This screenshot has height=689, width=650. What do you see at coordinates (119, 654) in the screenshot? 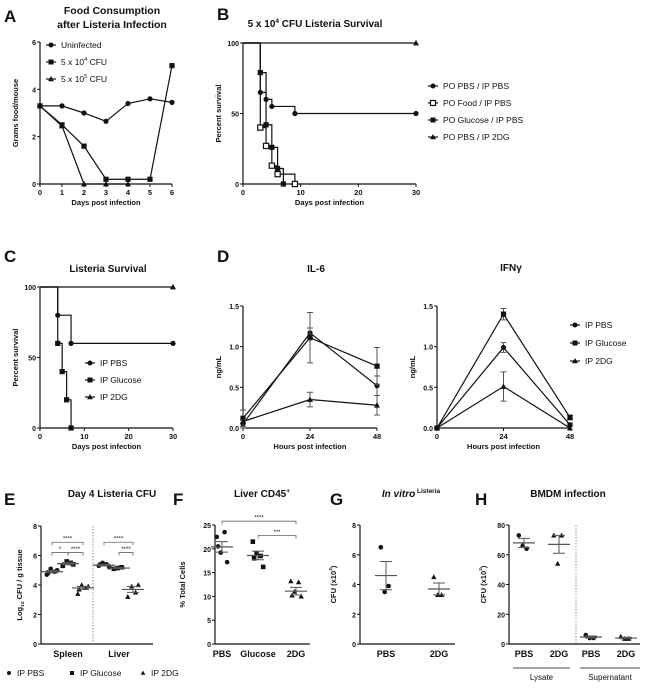
I see `category-label: Liver` at bounding box center [119, 654].